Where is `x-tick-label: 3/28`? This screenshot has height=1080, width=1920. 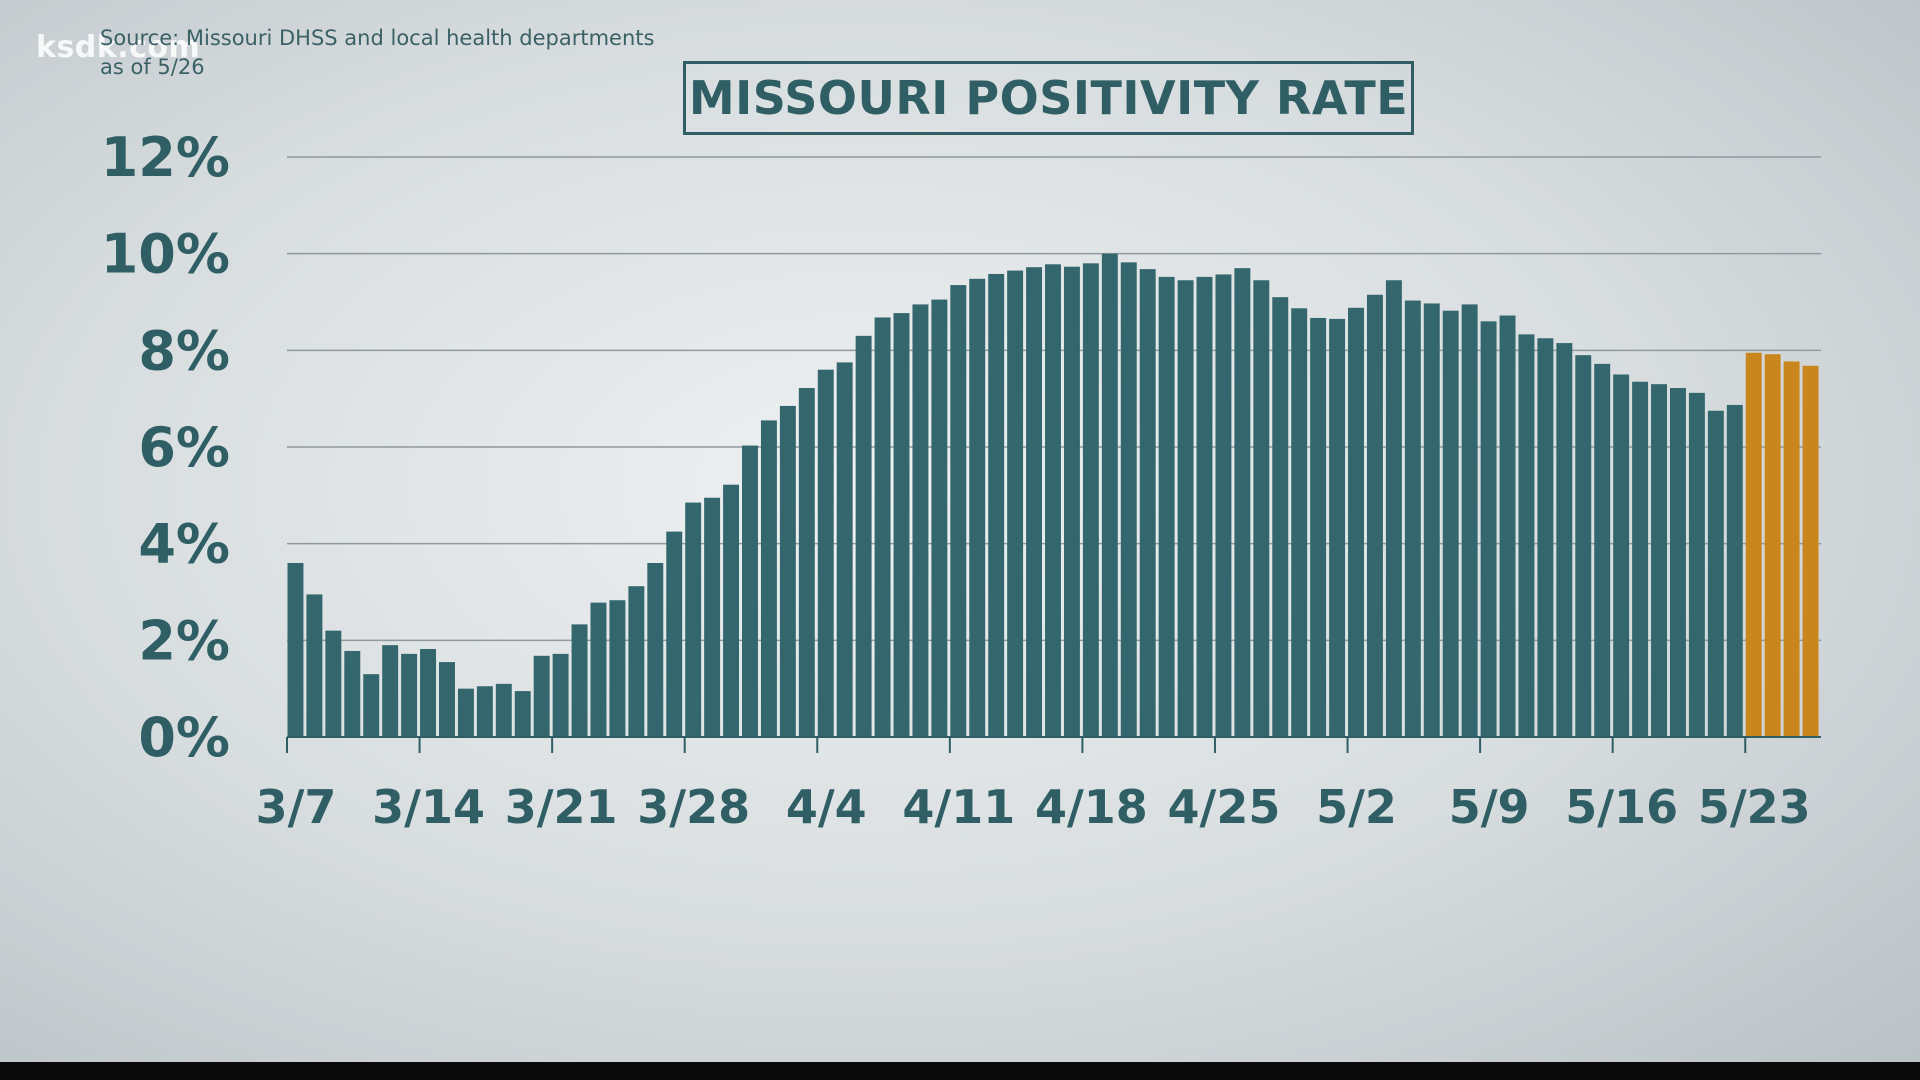
x-tick-label: 3/28 is located at coordinates (693, 807).